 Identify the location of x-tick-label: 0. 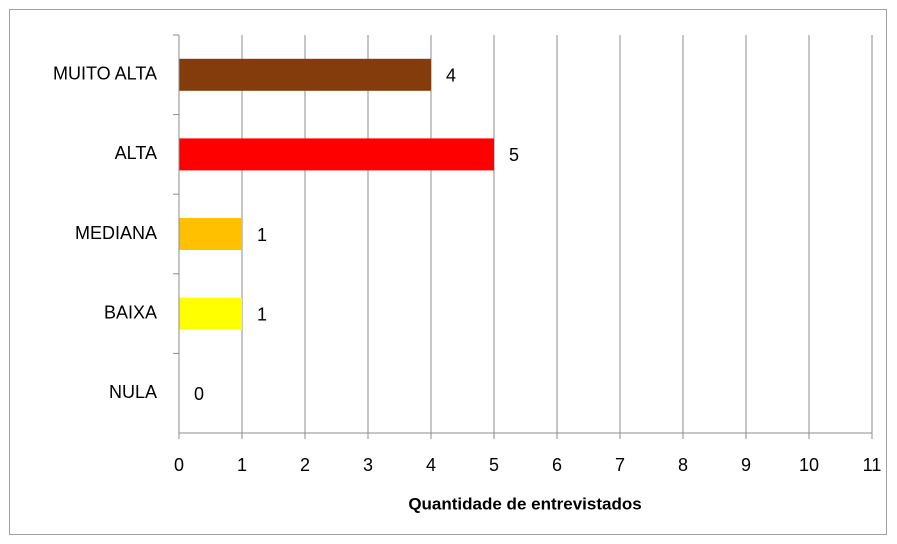
(179, 465).